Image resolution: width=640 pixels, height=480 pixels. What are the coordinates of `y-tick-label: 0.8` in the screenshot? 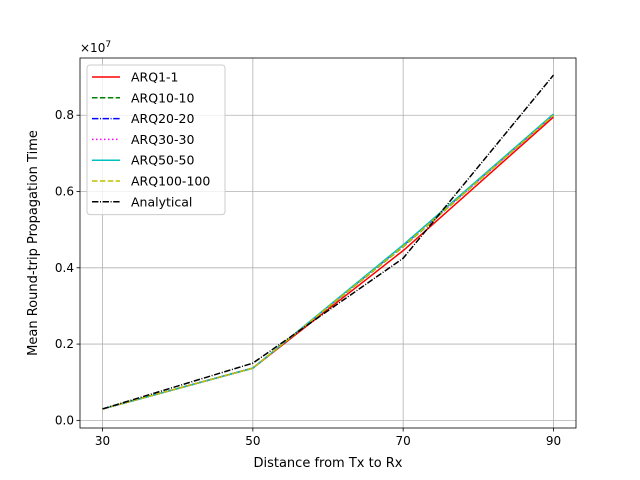 It's located at (64, 115).